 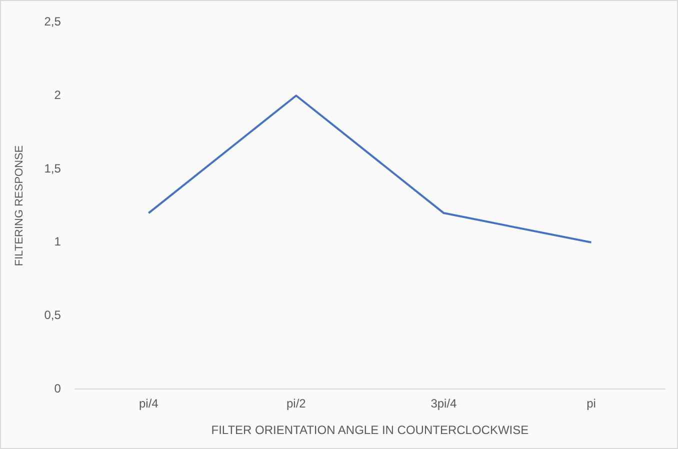 What do you see at coordinates (58, 241) in the screenshot?
I see `y-tick-label: 1` at bounding box center [58, 241].